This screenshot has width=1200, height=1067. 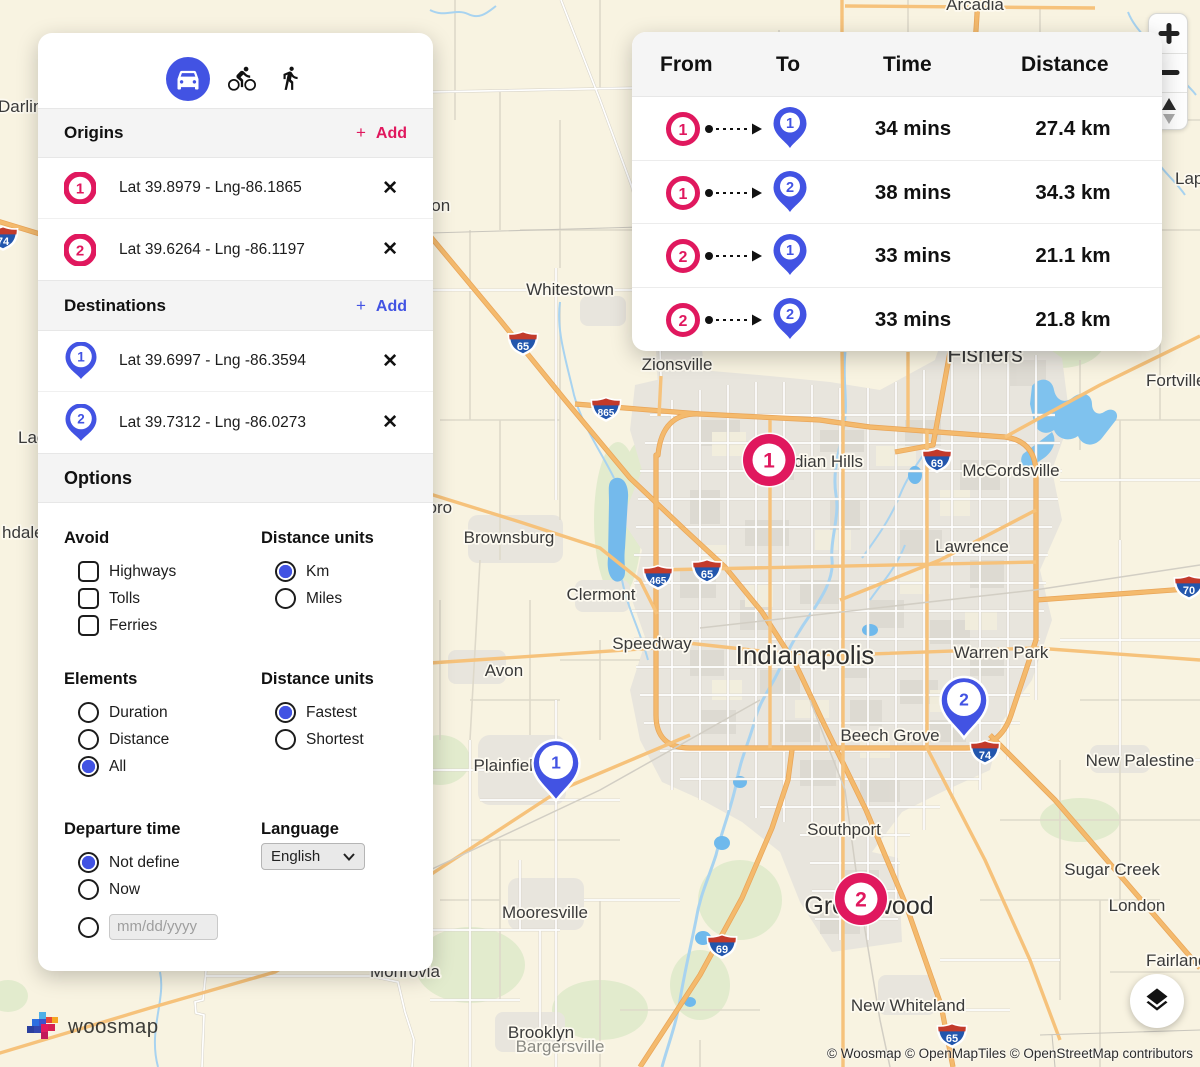 What do you see at coordinates (509, 537) in the screenshot?
I see `svg-text: Brownsburg` at bounding box center [509, 537].